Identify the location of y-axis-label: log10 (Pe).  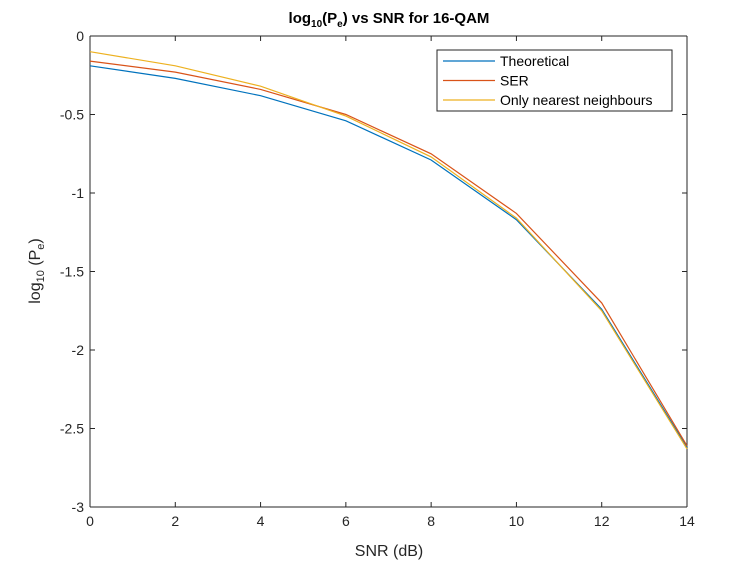
(37, 271).